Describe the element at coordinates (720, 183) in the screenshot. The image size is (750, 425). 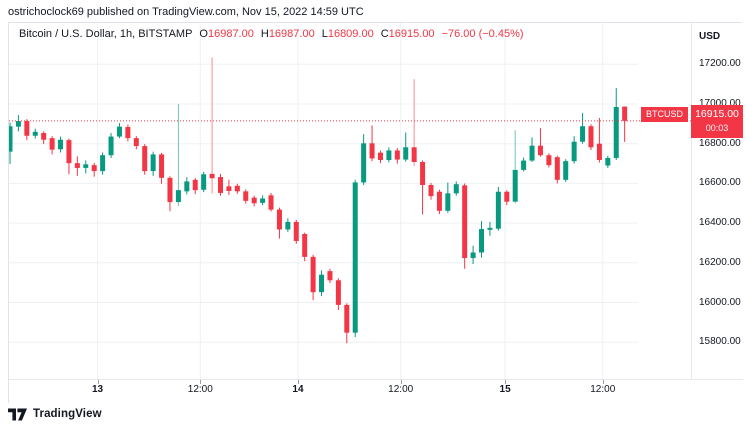
I see `price-axis-tick: 16600.00` at that location.